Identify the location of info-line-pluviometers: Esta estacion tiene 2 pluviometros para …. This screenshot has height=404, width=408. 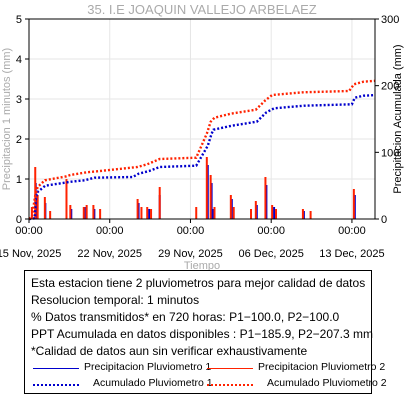
(198, 283).